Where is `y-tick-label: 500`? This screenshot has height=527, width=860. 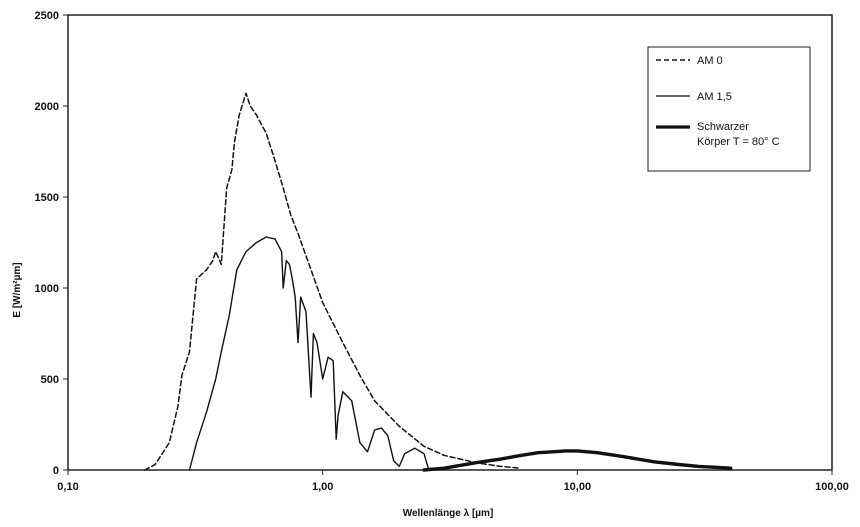 y-tick-label: 500 is located at coordinates (50, 380).